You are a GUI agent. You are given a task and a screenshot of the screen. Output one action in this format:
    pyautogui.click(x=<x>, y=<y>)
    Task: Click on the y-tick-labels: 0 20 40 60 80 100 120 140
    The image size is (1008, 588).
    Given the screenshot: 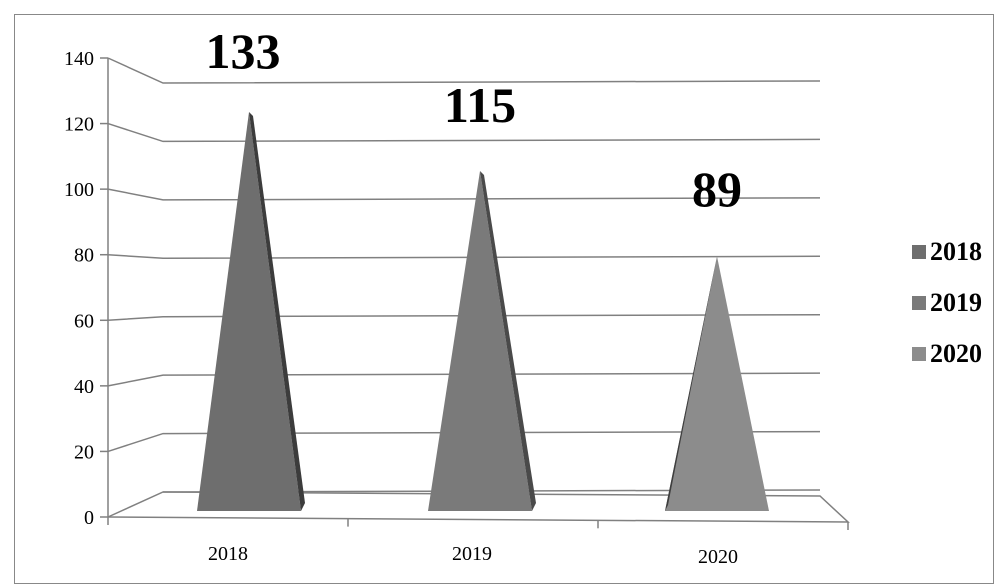 What is the action you would take?
    pyautogui.click(x=79, y=288)
    